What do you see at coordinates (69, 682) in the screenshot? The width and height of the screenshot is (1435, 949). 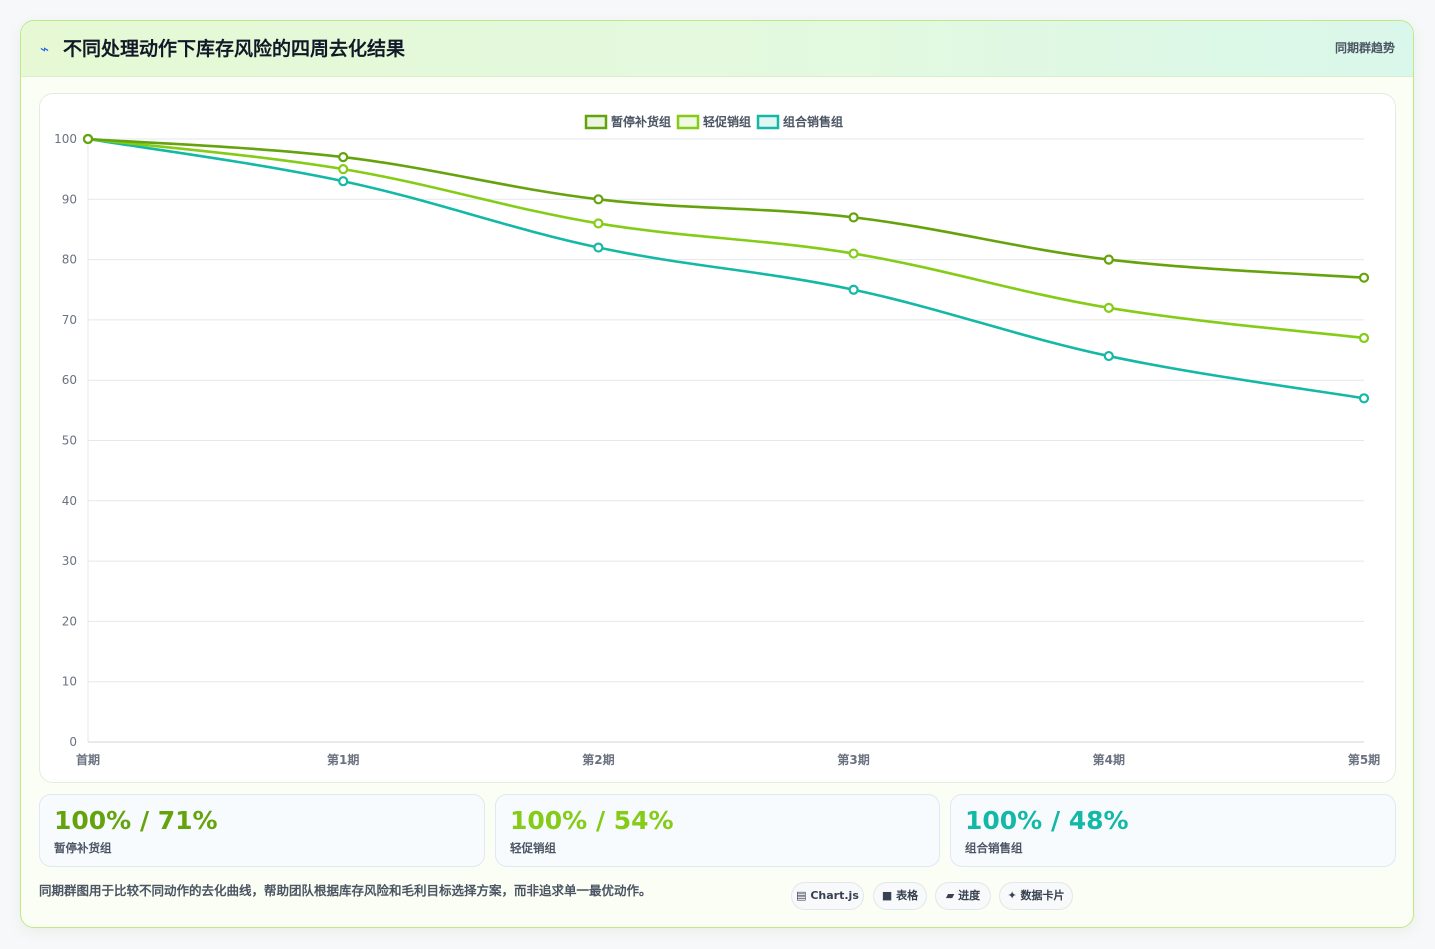 I see `y-tick-label: 10` at bounding box center [69, 682].